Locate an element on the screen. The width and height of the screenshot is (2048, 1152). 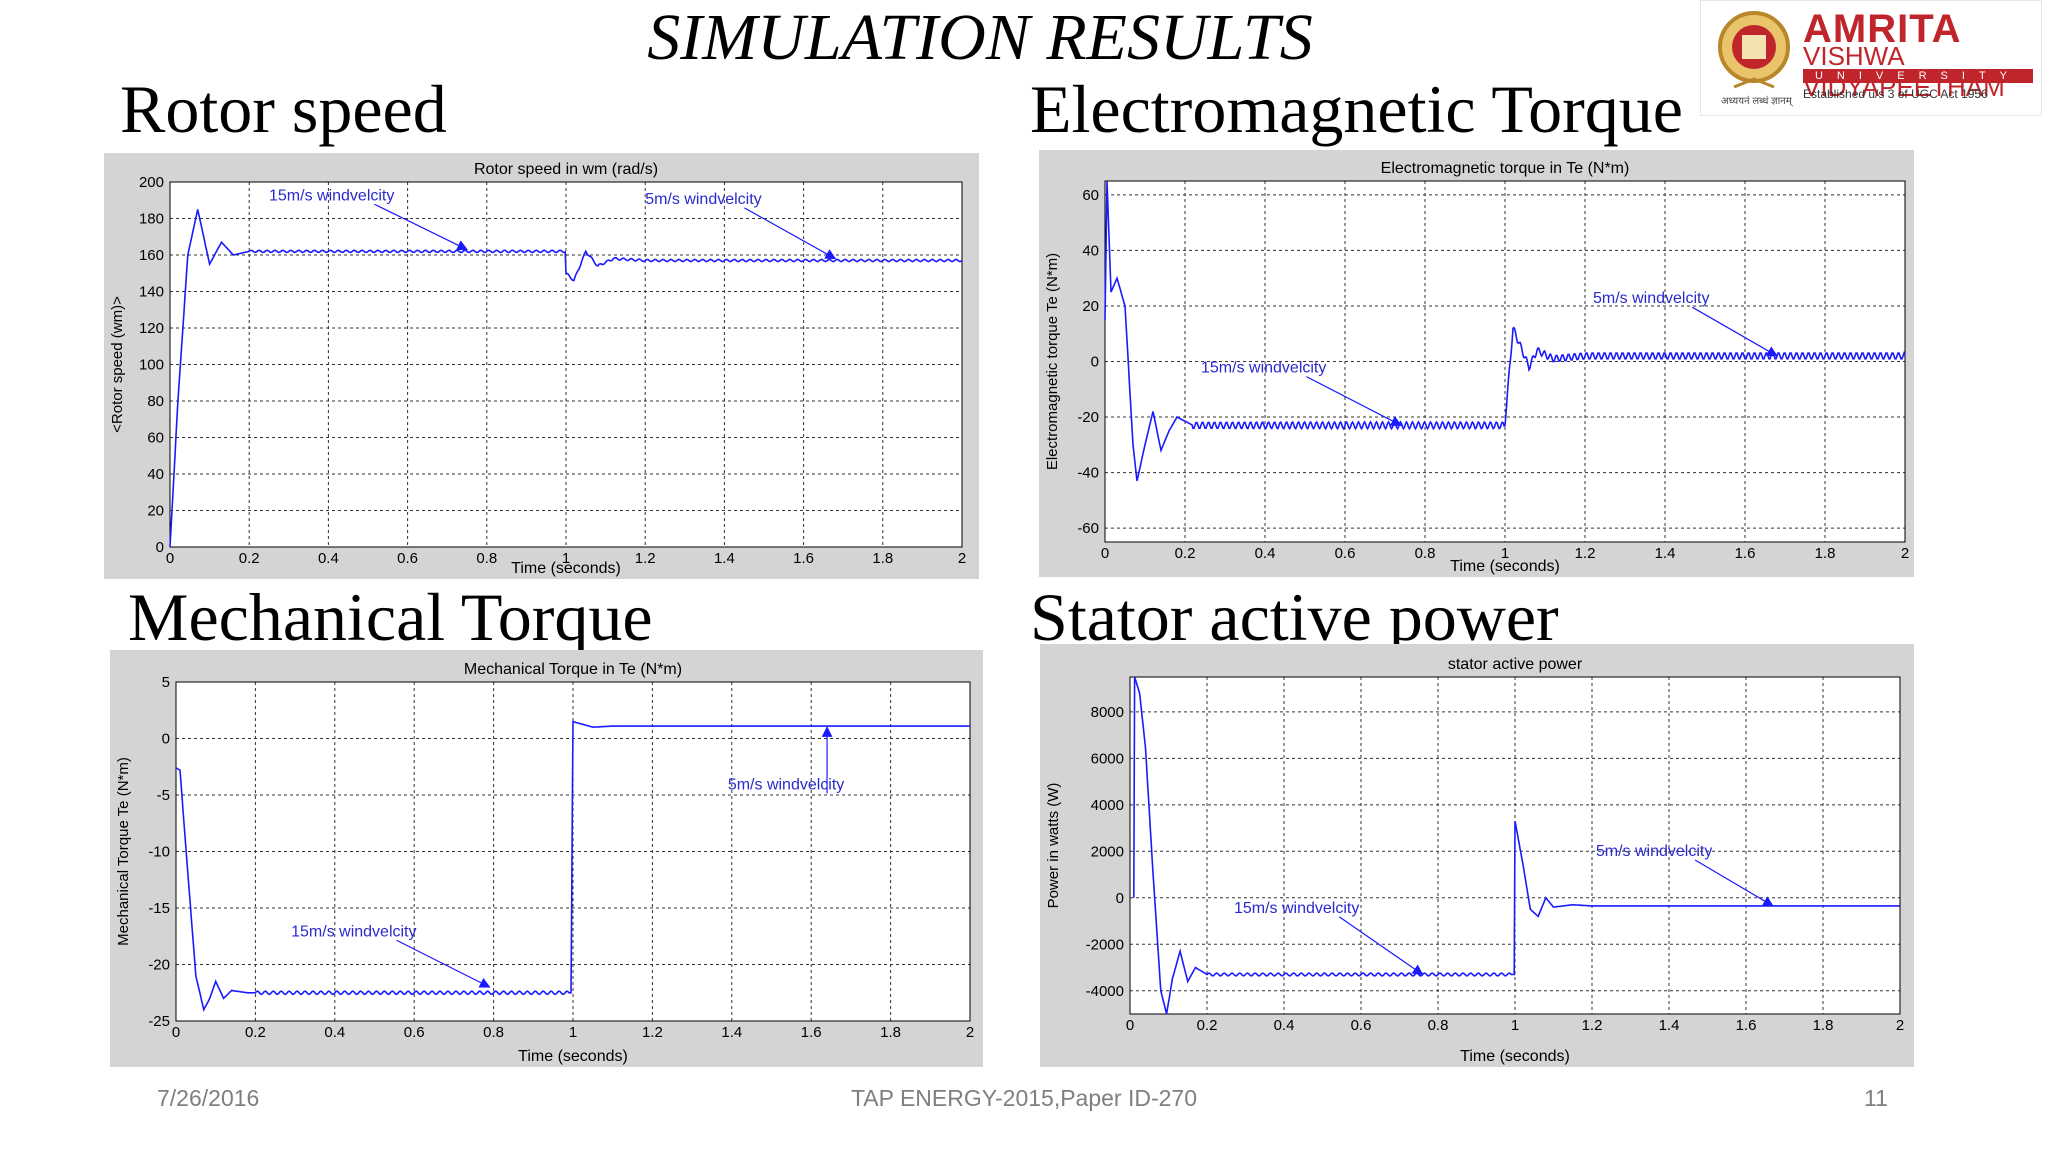
y-tick-label: -4000 is located at coordinates (1105, 991).